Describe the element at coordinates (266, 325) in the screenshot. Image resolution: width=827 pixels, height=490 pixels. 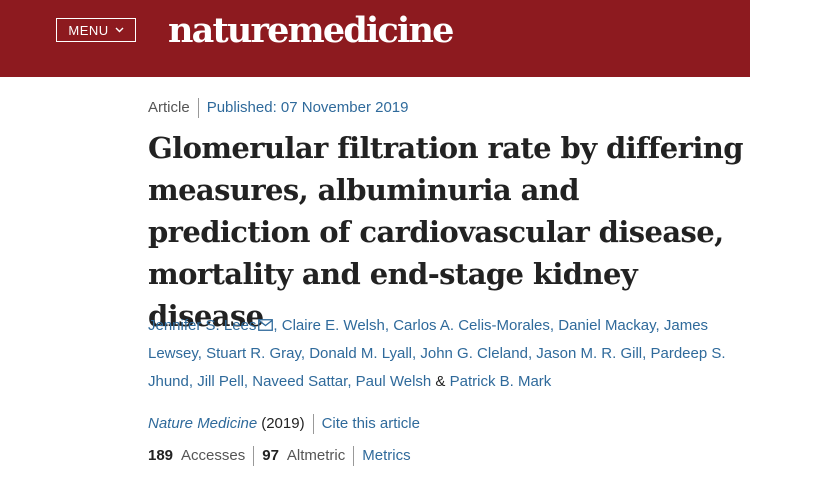
I see `mail-icon` at that location.